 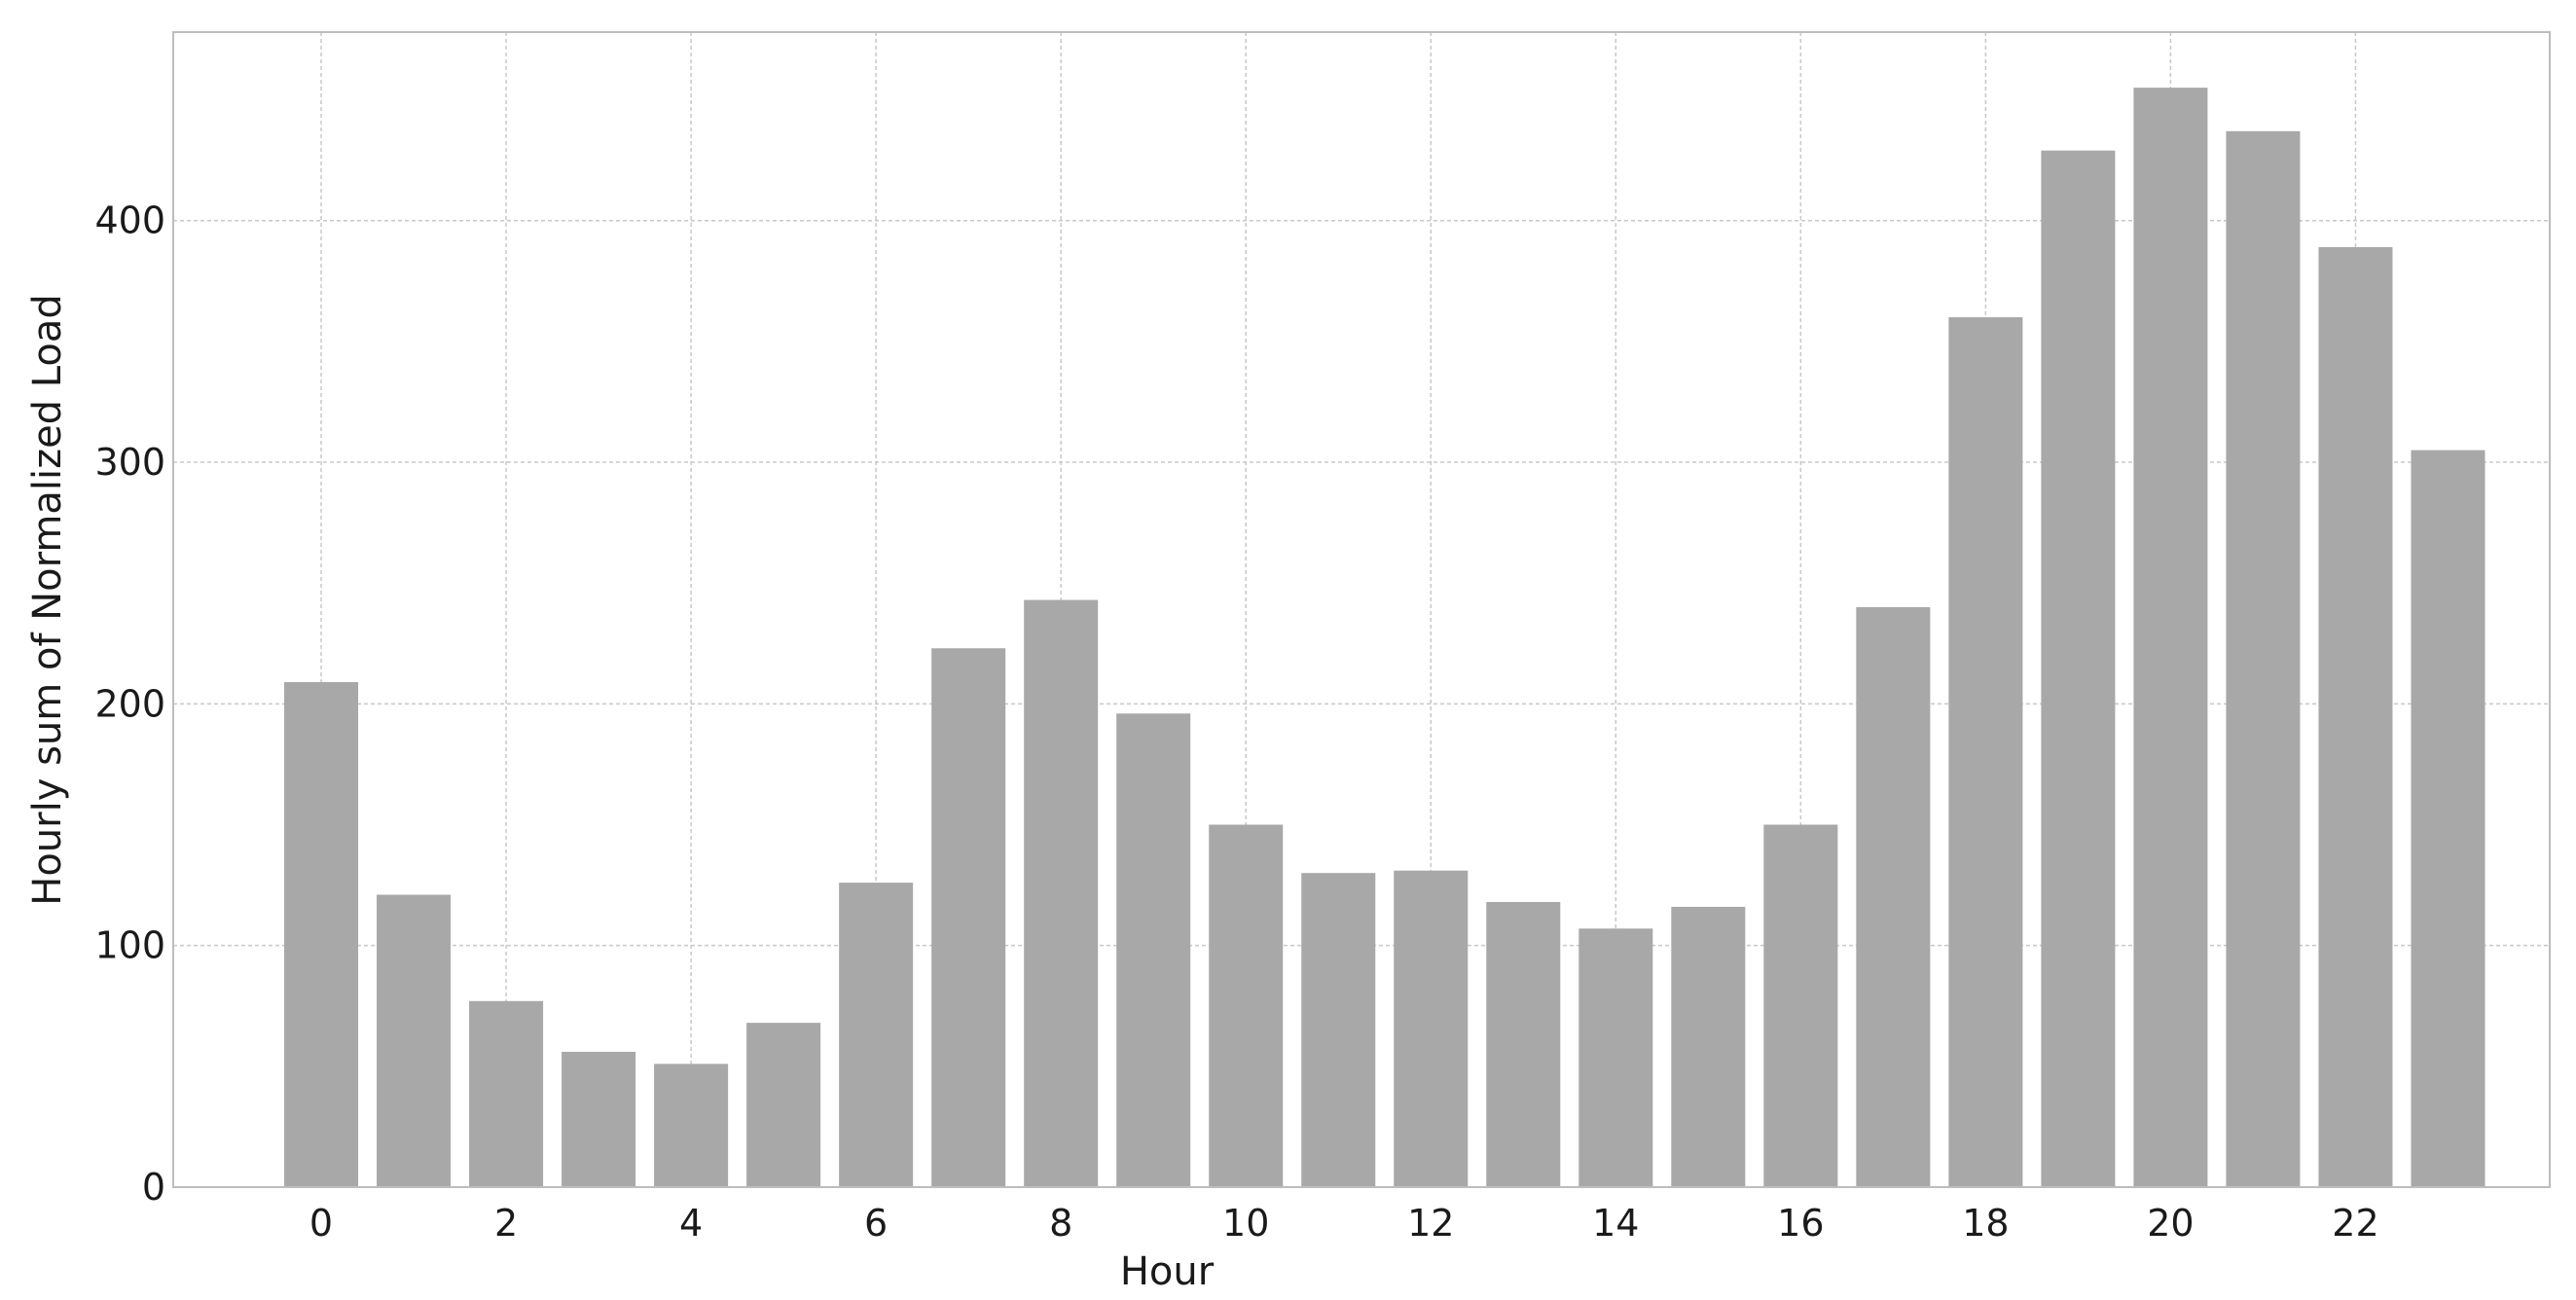 What do you see at coordinates (1985, 1223) in the screenshot?
I see `x-tick-label: 18` at bounding box center [1985, 1223].